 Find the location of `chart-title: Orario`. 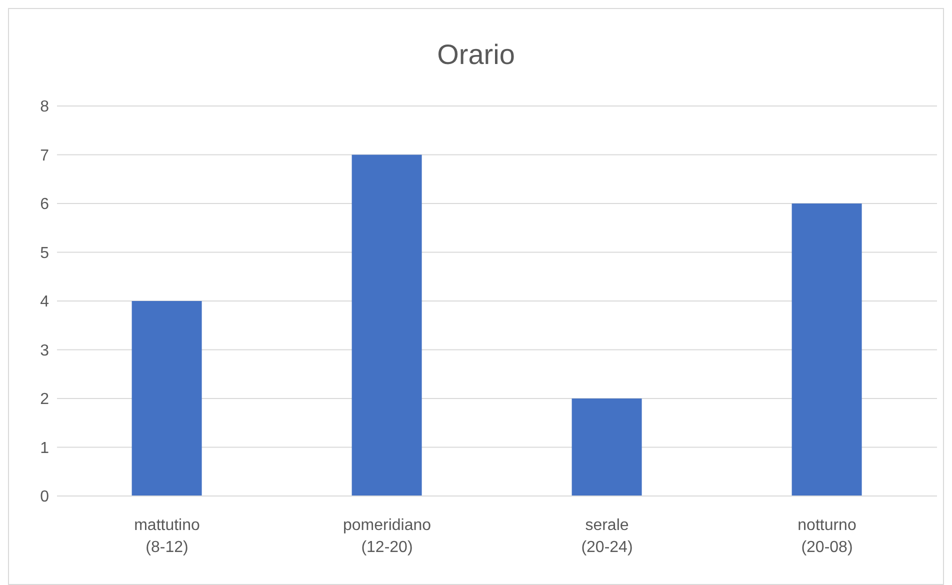

chart-title: Orario is located at coordinates (476, 55).